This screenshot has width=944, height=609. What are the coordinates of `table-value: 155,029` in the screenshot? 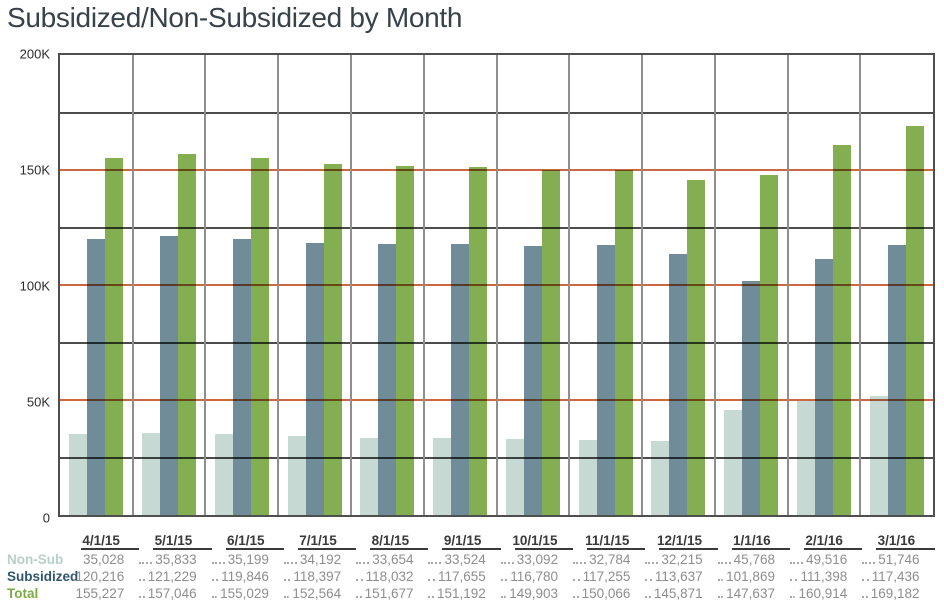 It's located at (246, 593).